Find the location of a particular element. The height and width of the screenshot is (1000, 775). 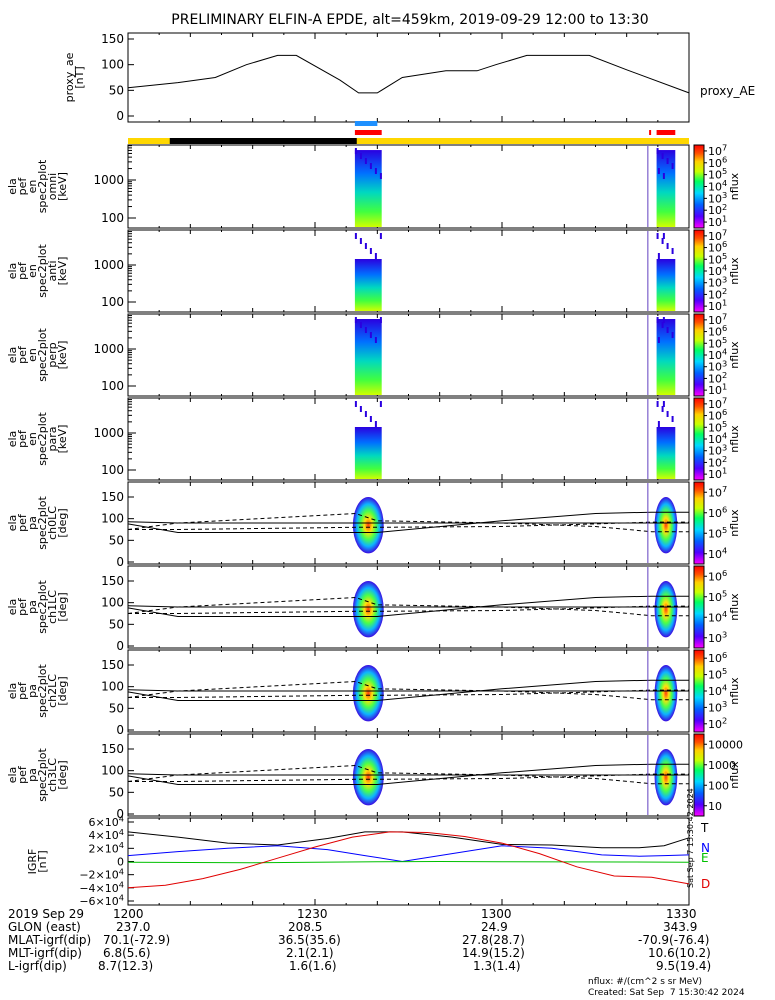

pa-ch2LC-colorbar-tick-label: 10³ is located at coordinates (717, 706).